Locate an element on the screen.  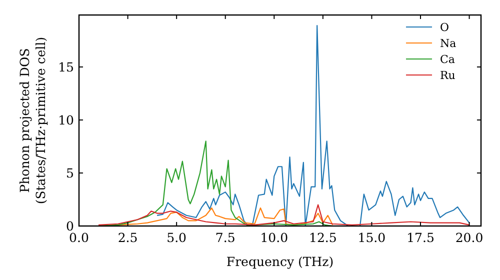
x-tick-label: 5.0 is located at coordinates (176, 237).